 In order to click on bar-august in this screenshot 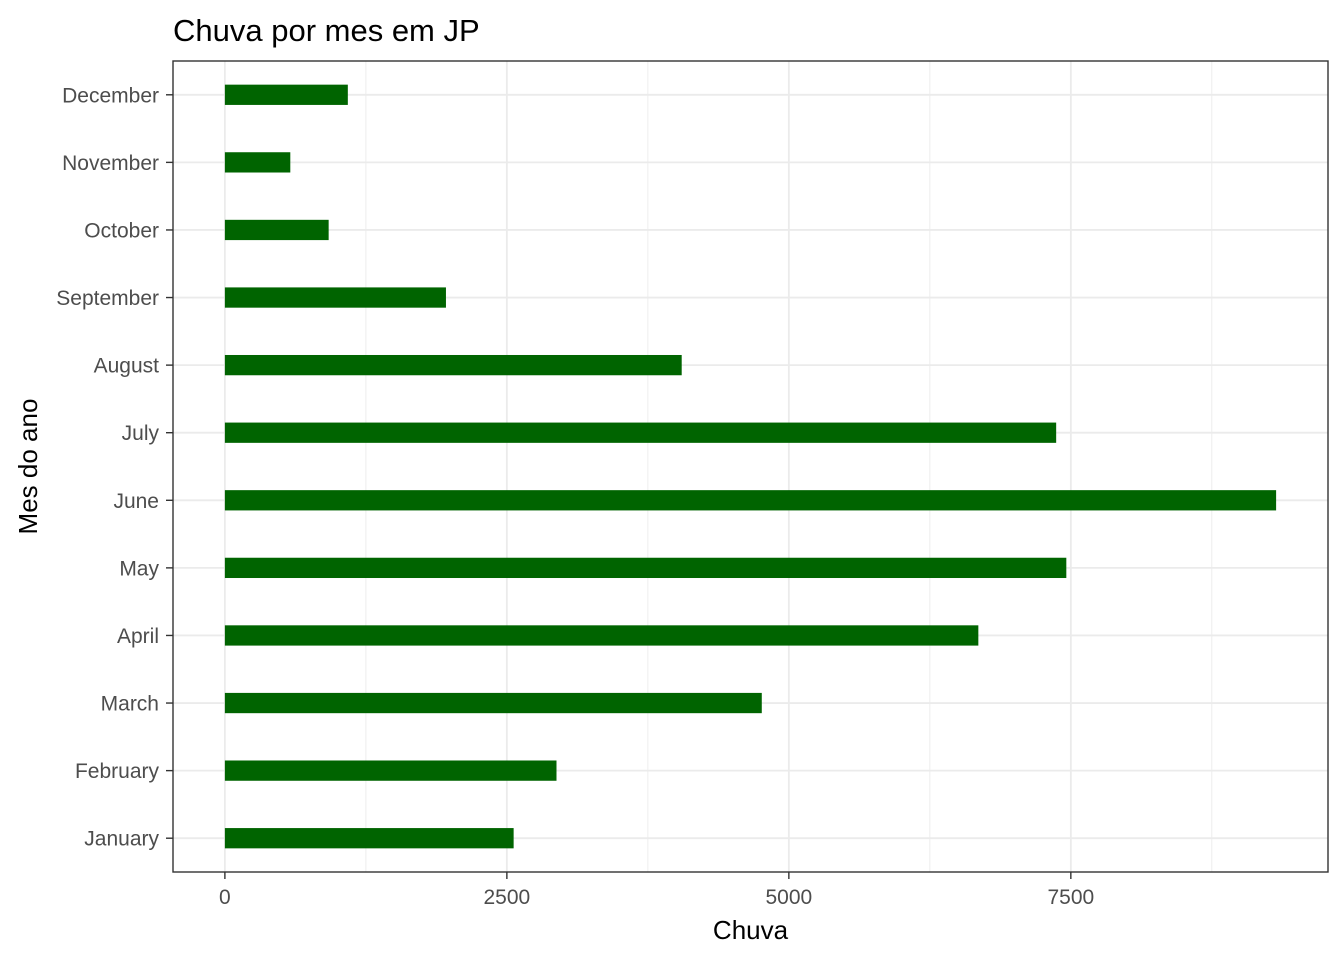, I will do `click(453, 365)`.